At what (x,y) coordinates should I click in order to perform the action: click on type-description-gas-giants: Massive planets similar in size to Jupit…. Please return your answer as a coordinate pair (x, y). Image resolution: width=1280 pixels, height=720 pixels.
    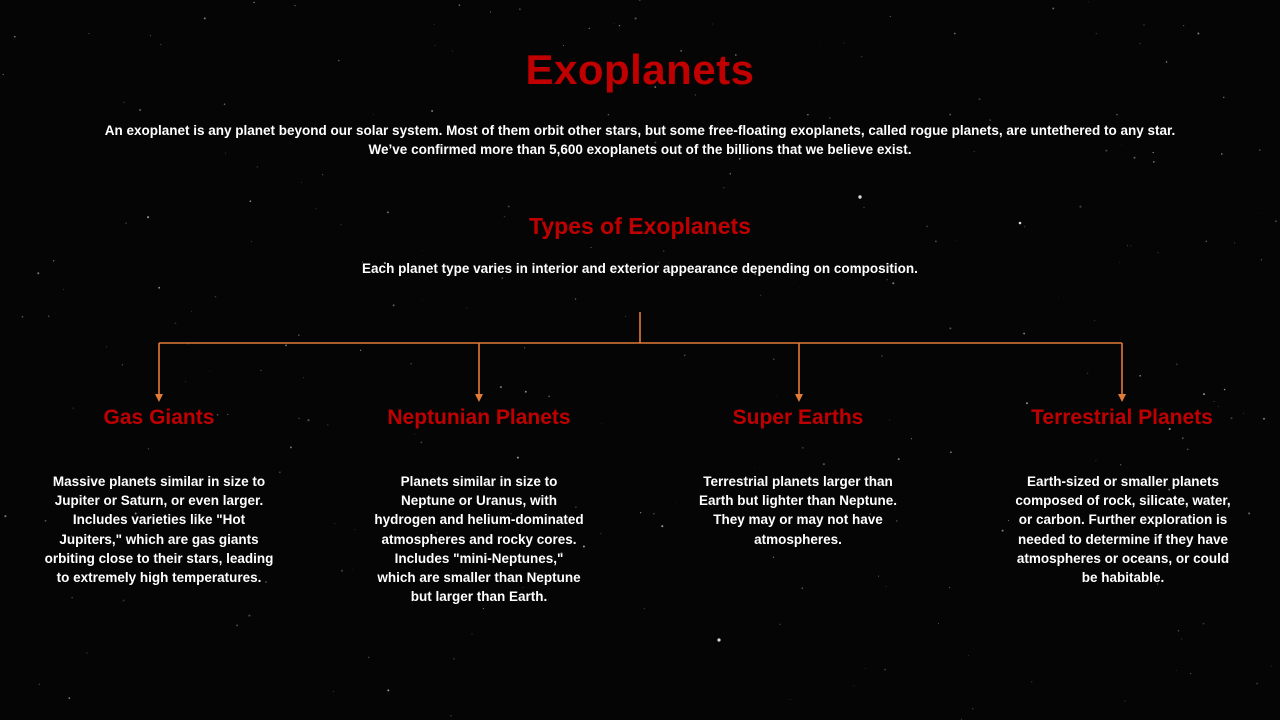
    Looking at the image, I should click on (159, 530).